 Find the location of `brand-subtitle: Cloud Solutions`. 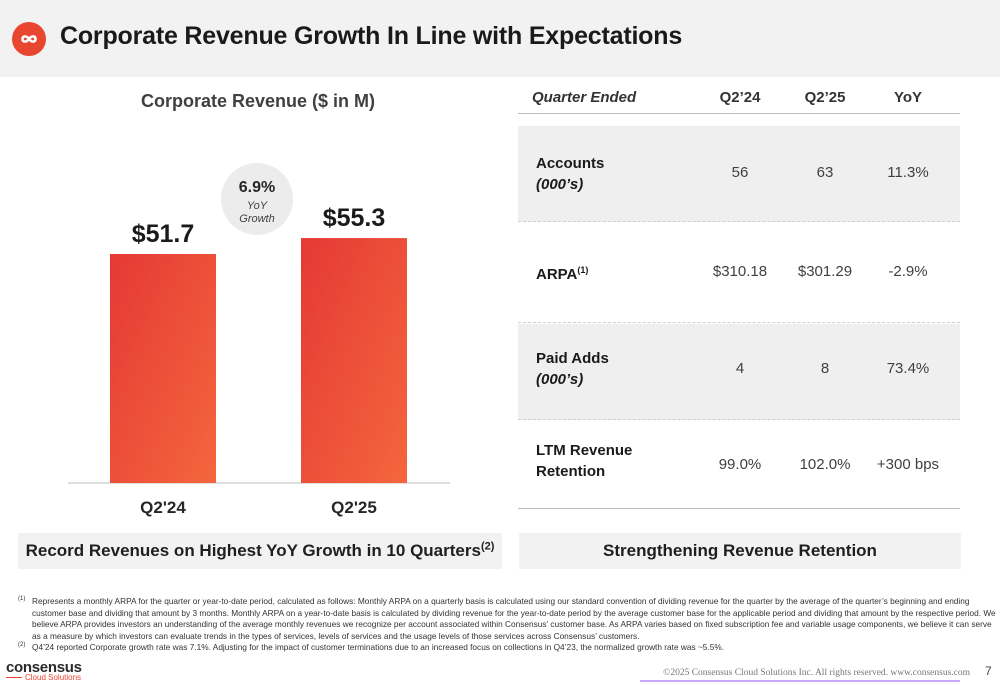

brand-subtitle: Cloud Solutions is located at coordinates (43, 677).